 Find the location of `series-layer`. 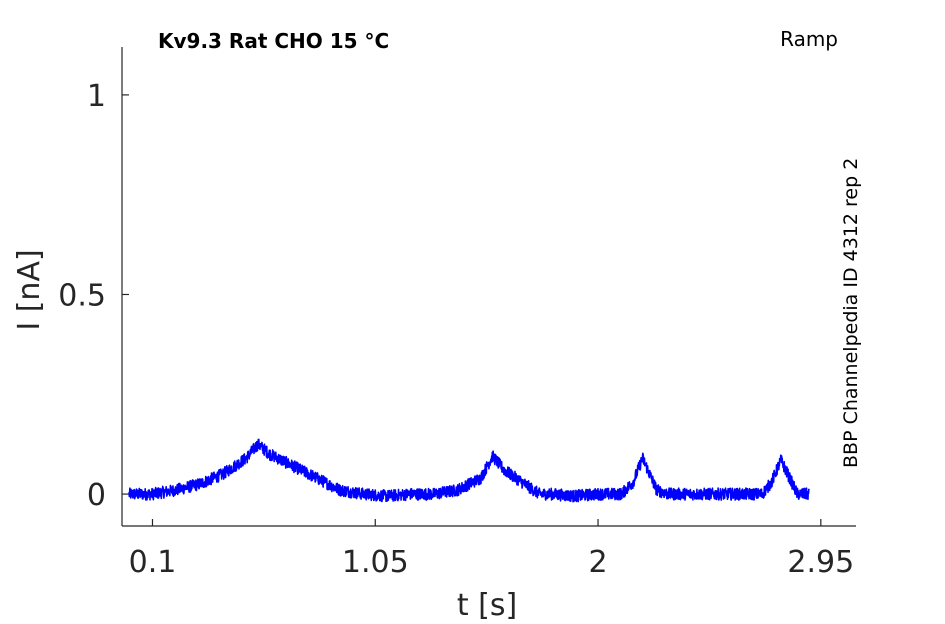

series-layer is located at coordinates (469, 470).